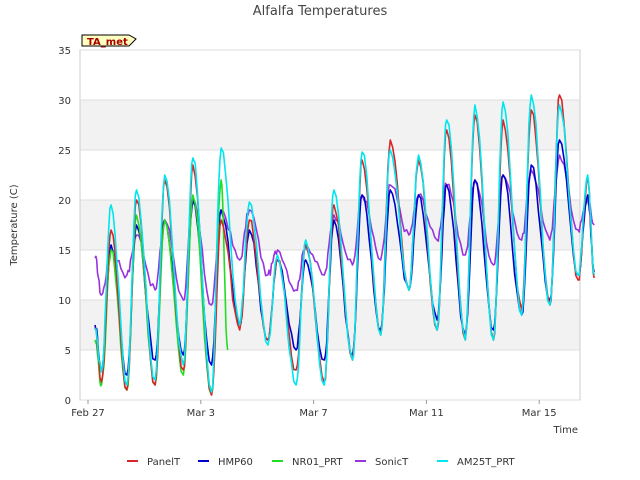 Image resolution: width=640 pixels, height=480 pixels. I want to click on x-tick-label: Feb 27, so click(88, 413).